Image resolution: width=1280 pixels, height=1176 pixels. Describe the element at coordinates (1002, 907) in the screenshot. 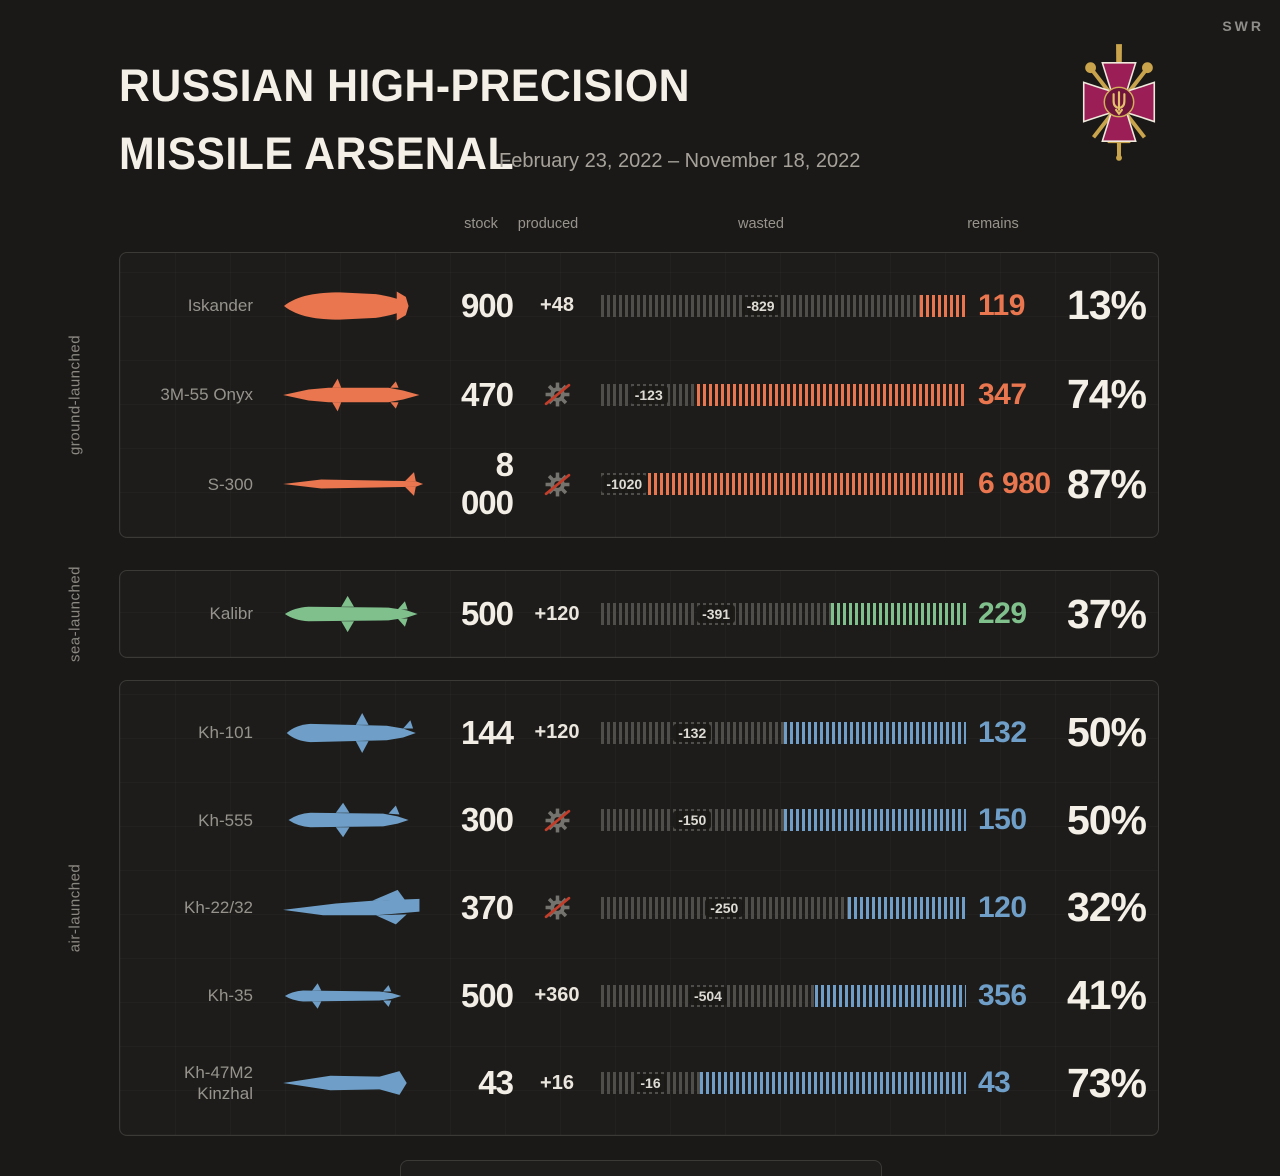

I see `remains-value: 120` at that location.